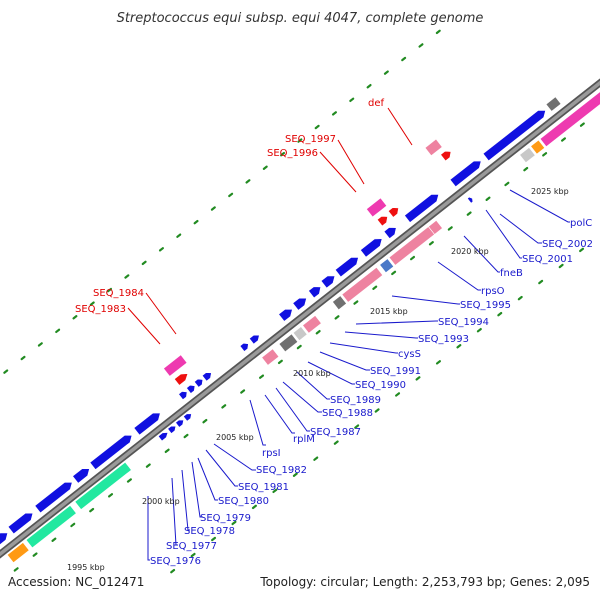  What do you see at coordinates (209, 531) in the screenshot?
I see `gene-label-seq-1978: SEQ_1978` at bounding box center [209, 531].